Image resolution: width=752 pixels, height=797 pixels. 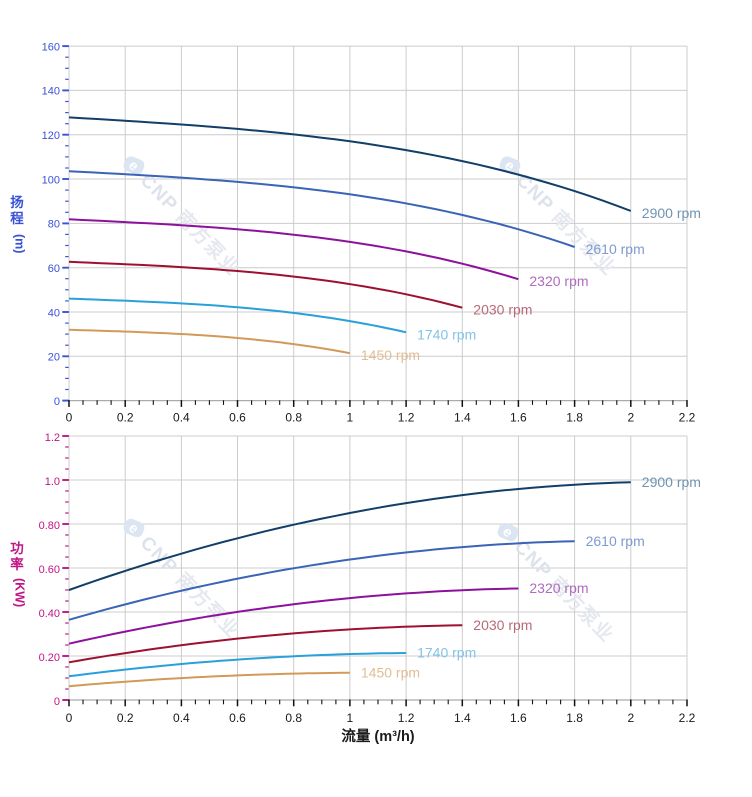 I want to click on svg-text: 功, so click(x=17, y=548).